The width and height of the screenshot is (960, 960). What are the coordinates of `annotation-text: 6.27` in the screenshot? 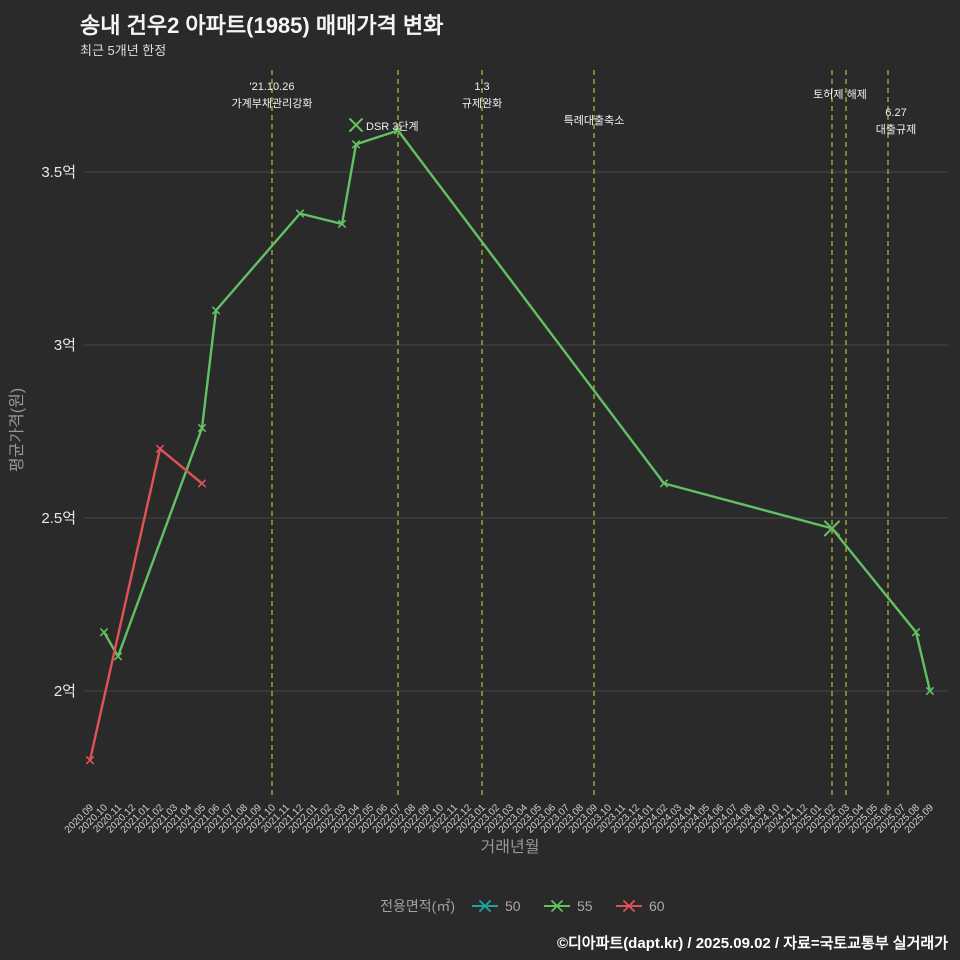 It's located at (895, 113).